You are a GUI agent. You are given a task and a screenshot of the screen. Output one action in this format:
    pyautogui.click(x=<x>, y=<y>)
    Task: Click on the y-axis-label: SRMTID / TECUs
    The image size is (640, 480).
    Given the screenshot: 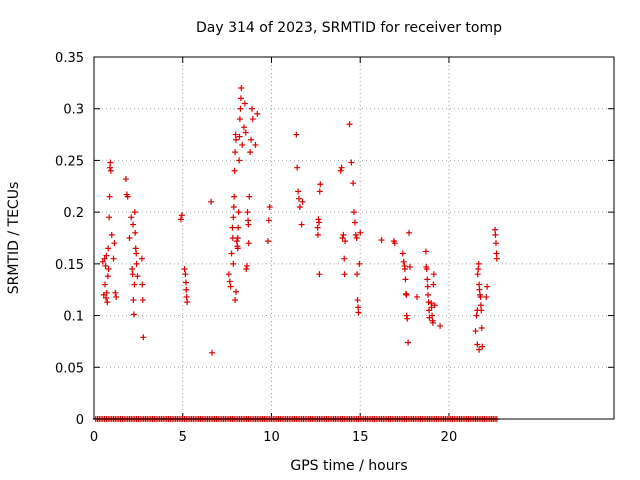 What is the action you would take?
    pyautogui.click(x=14, y=238)
    